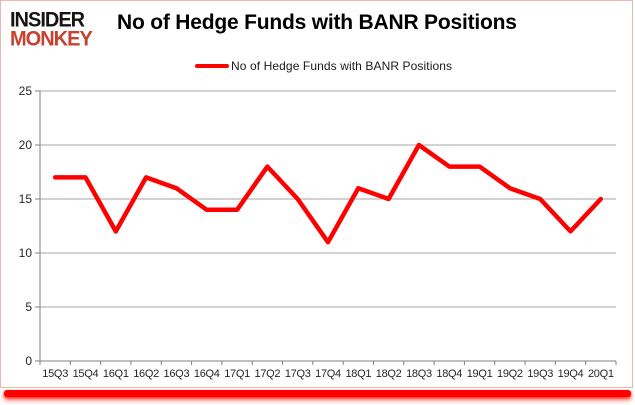 This screenshot has width=635, height=405. I want to click on legend-label: No of Hedge Funds with BANR Positions, so click(342, 66).